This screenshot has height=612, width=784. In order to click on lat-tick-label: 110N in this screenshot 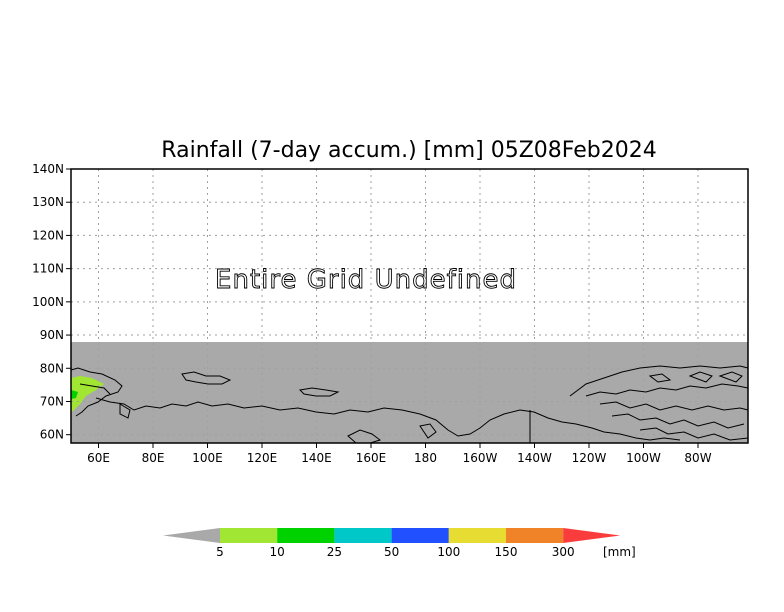, I will do `click(48, 269)`.